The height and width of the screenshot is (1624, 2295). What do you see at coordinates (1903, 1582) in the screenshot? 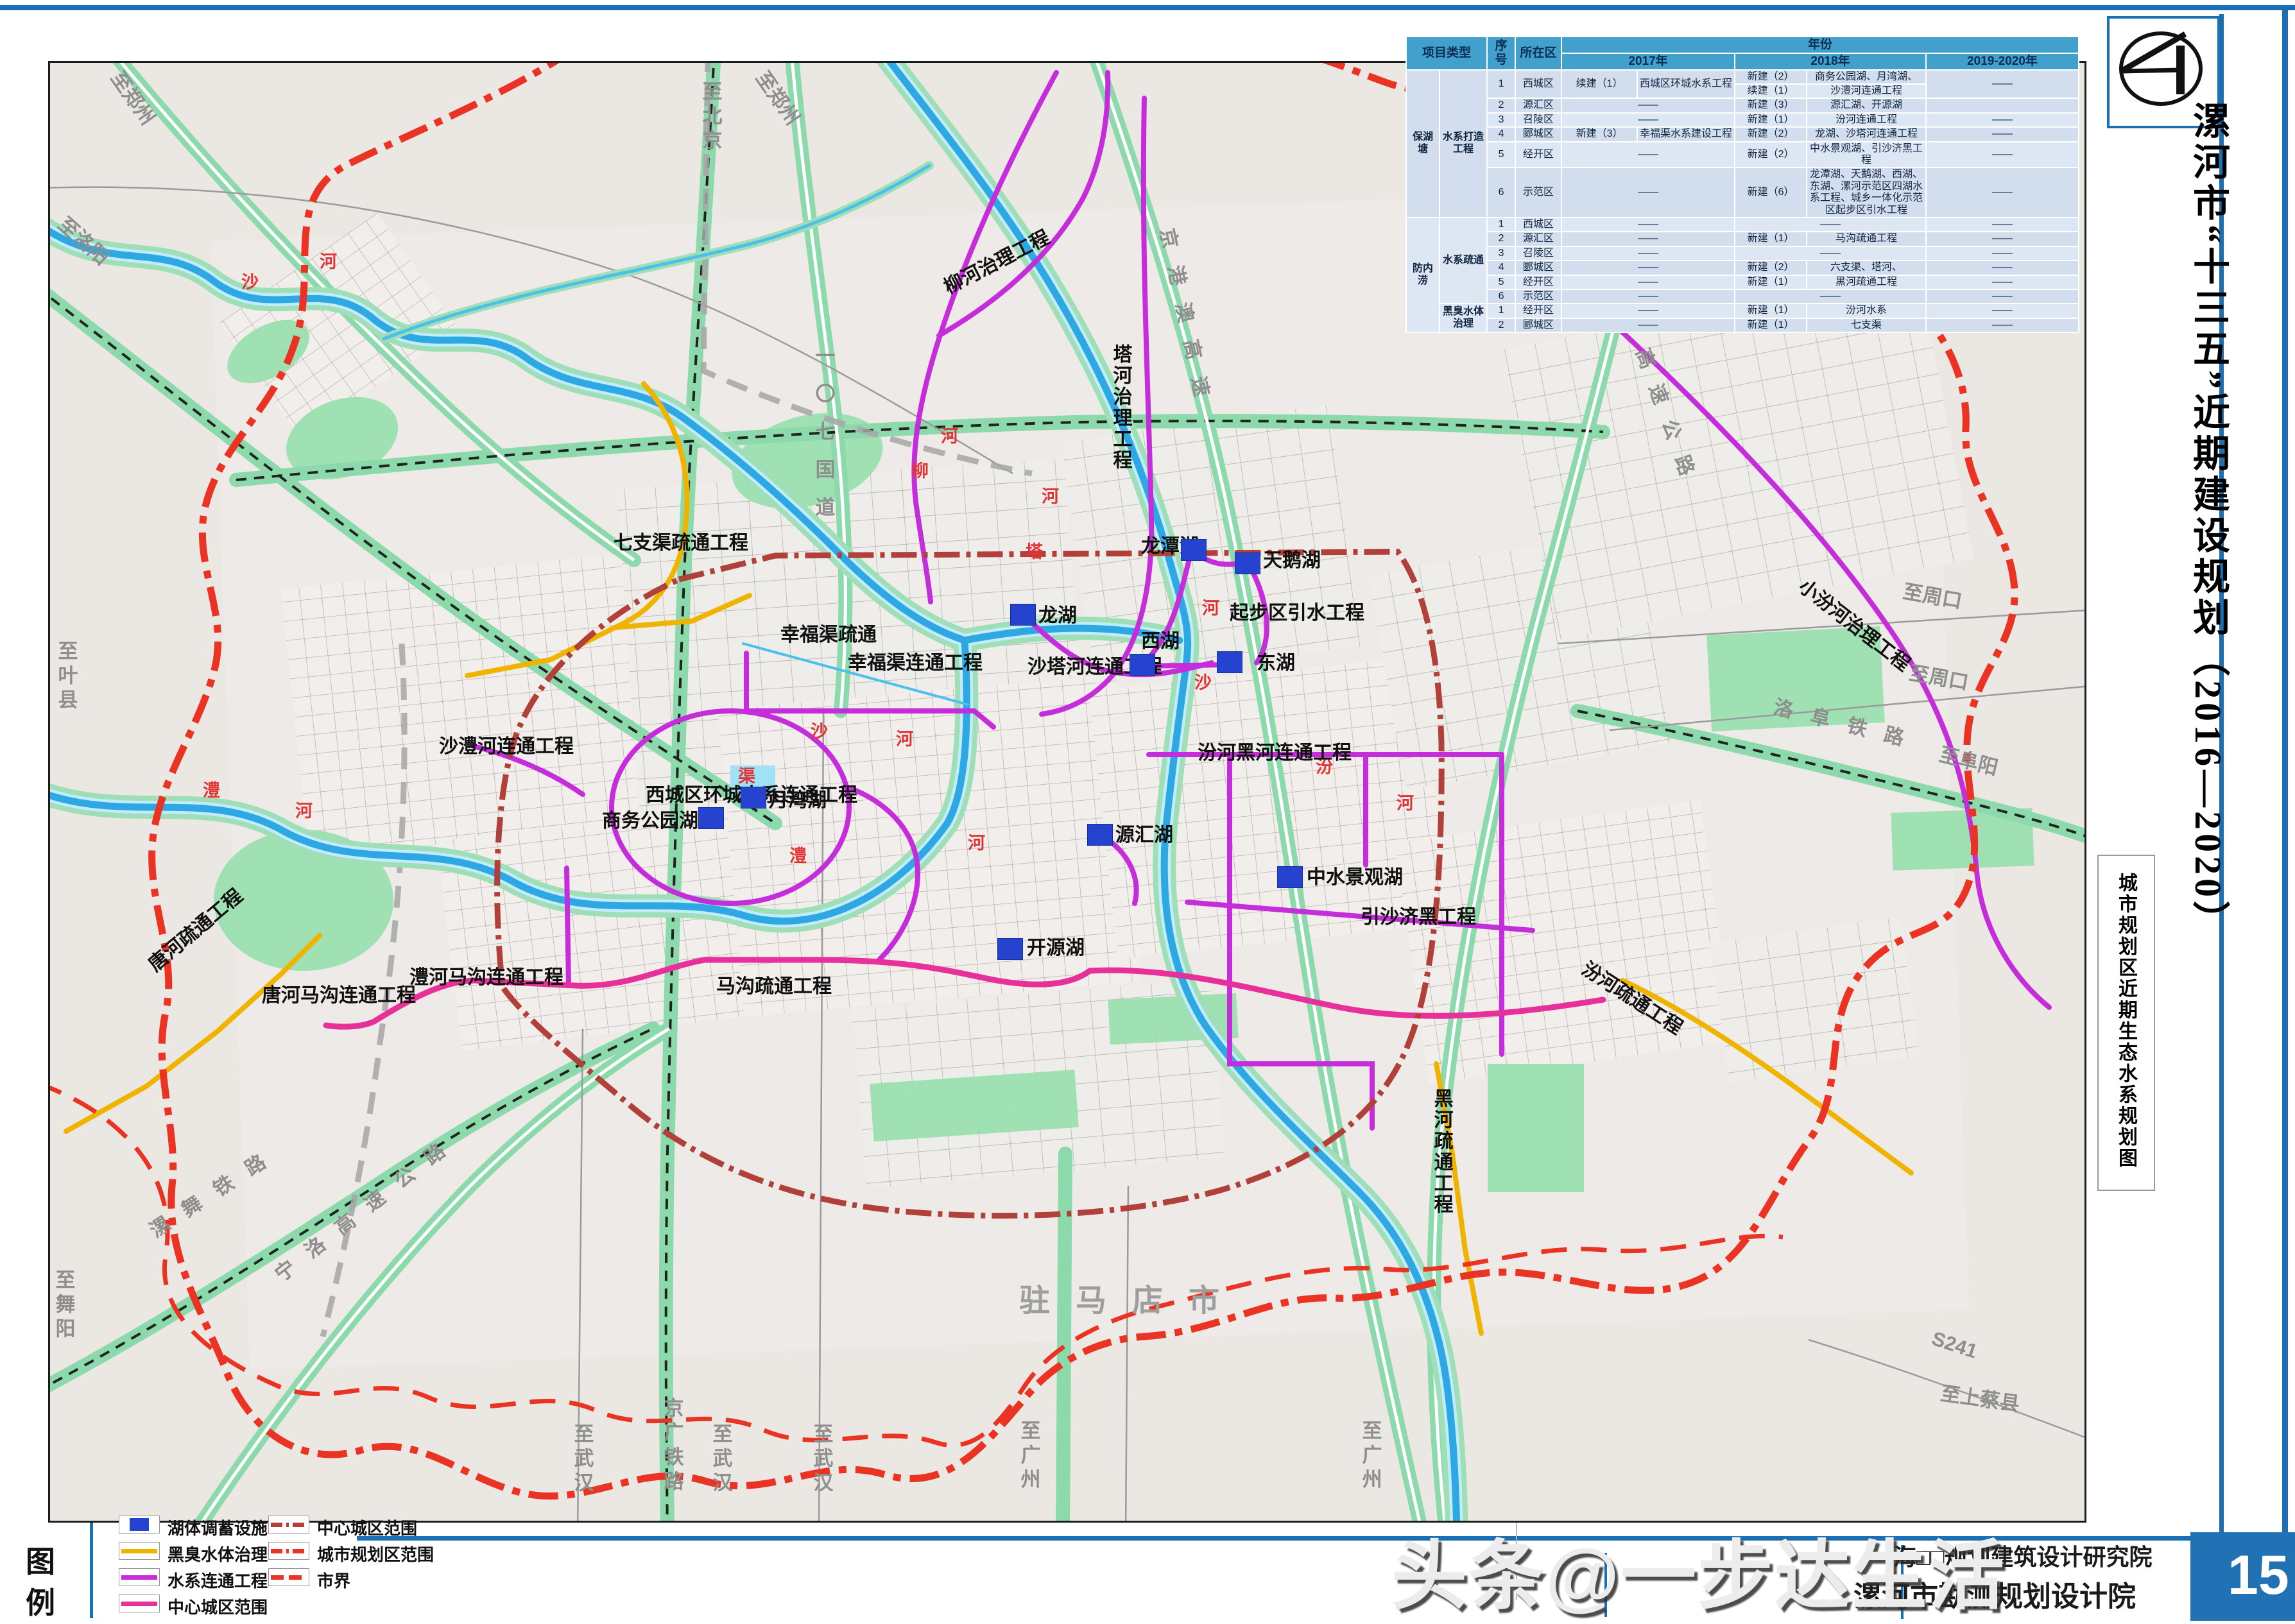
I see `footer-tick-blue` at bounding box center [1903, 1582].